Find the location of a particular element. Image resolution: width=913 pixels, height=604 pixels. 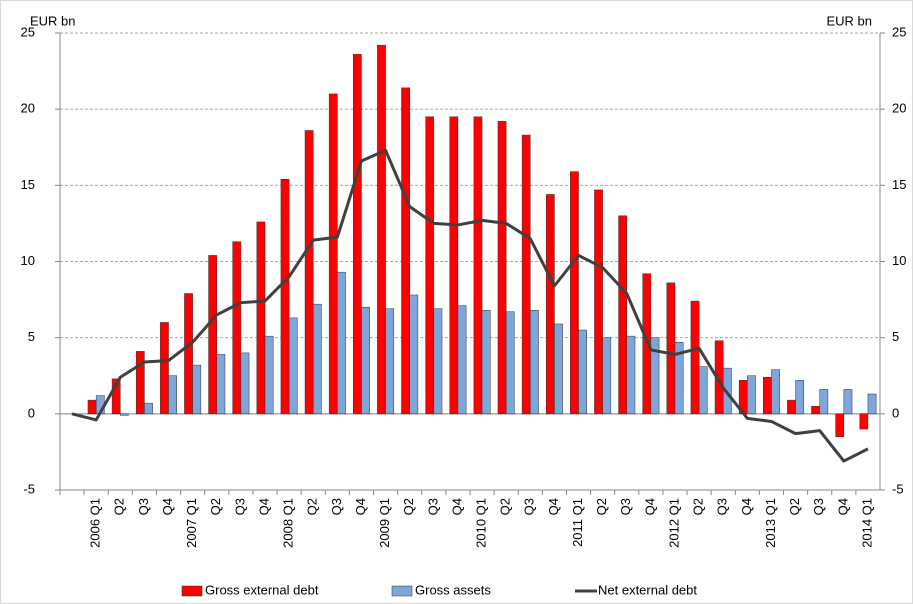

legend-label: Net external debt is located at coordinates (647, 589).